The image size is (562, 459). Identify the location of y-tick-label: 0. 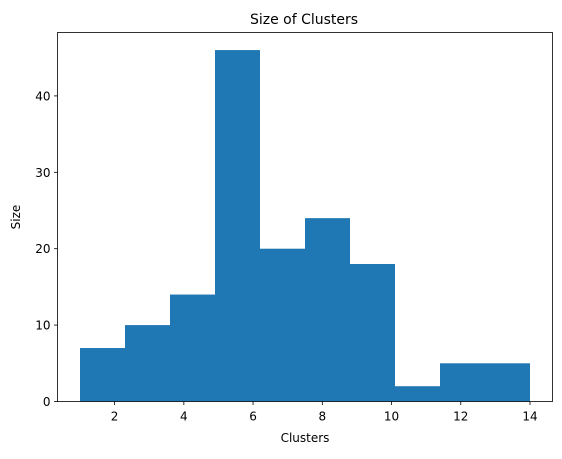
(47, 402).